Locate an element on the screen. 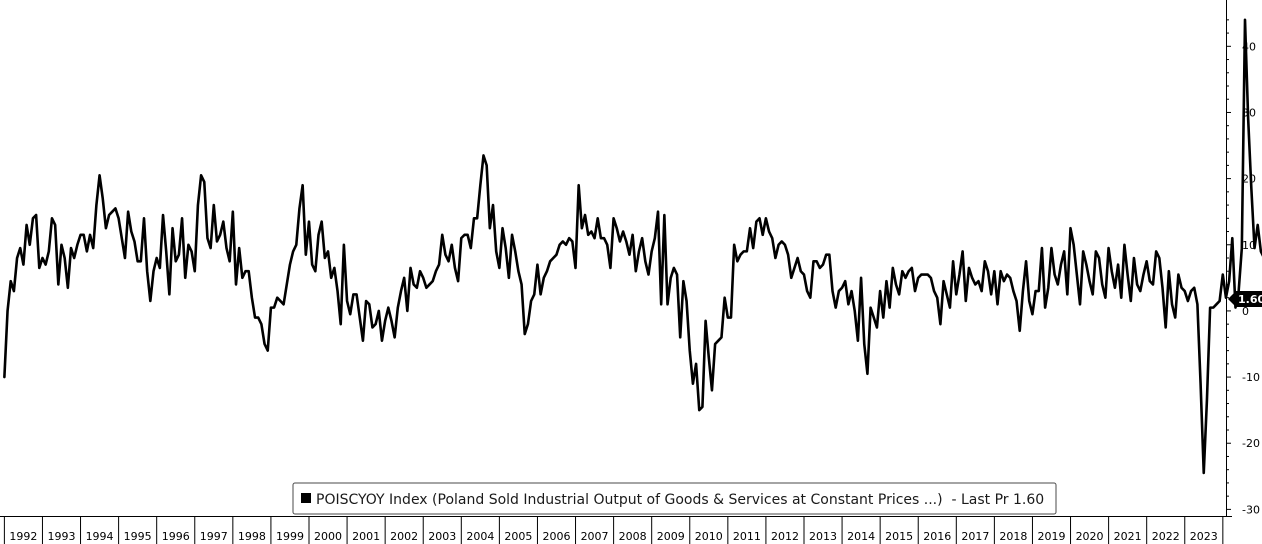  x-tick-label: 2018 is located at coordinates (1013, 536).